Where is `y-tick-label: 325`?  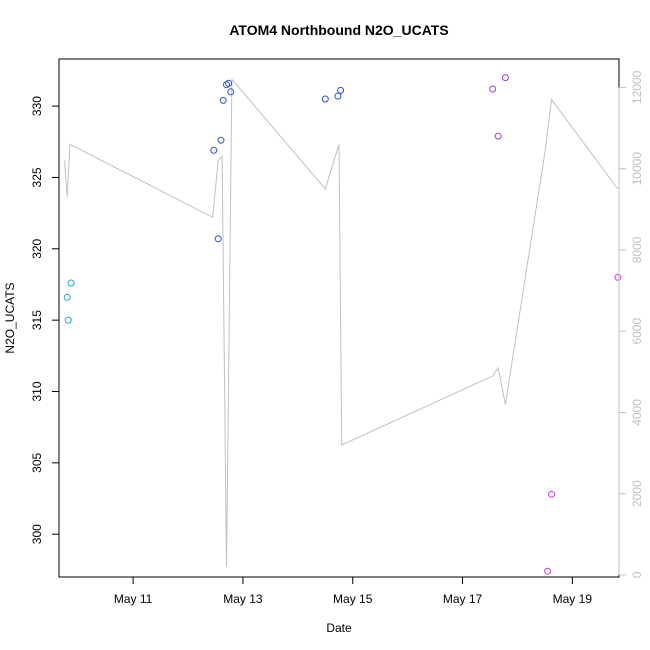 y-tick-label: 325 is located at coordinates (37, 177).